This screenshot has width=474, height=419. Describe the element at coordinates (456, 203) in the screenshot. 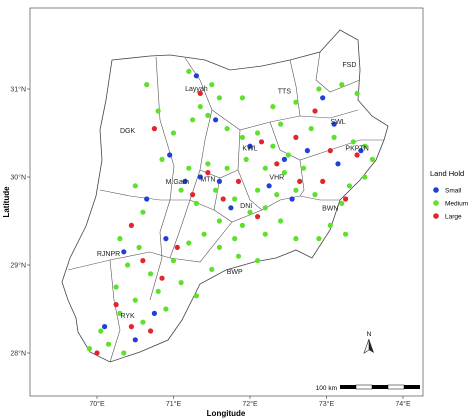

I see `legend-label-medium: Medium` at that location.